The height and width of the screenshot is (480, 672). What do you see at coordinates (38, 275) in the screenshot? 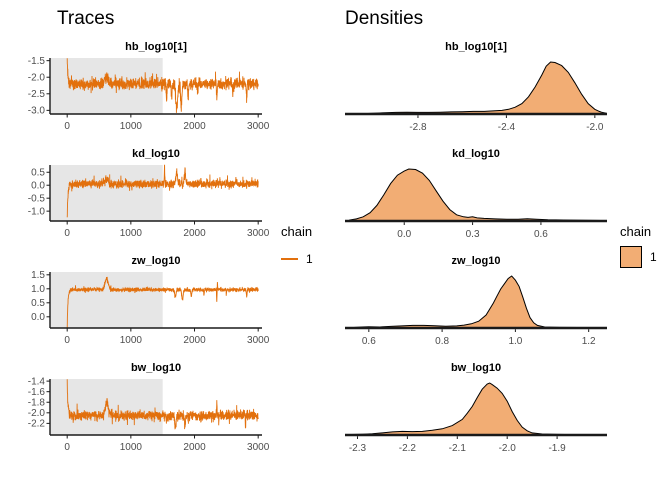
I see `svg-text: 1.5` at bounding box center [38, 275].